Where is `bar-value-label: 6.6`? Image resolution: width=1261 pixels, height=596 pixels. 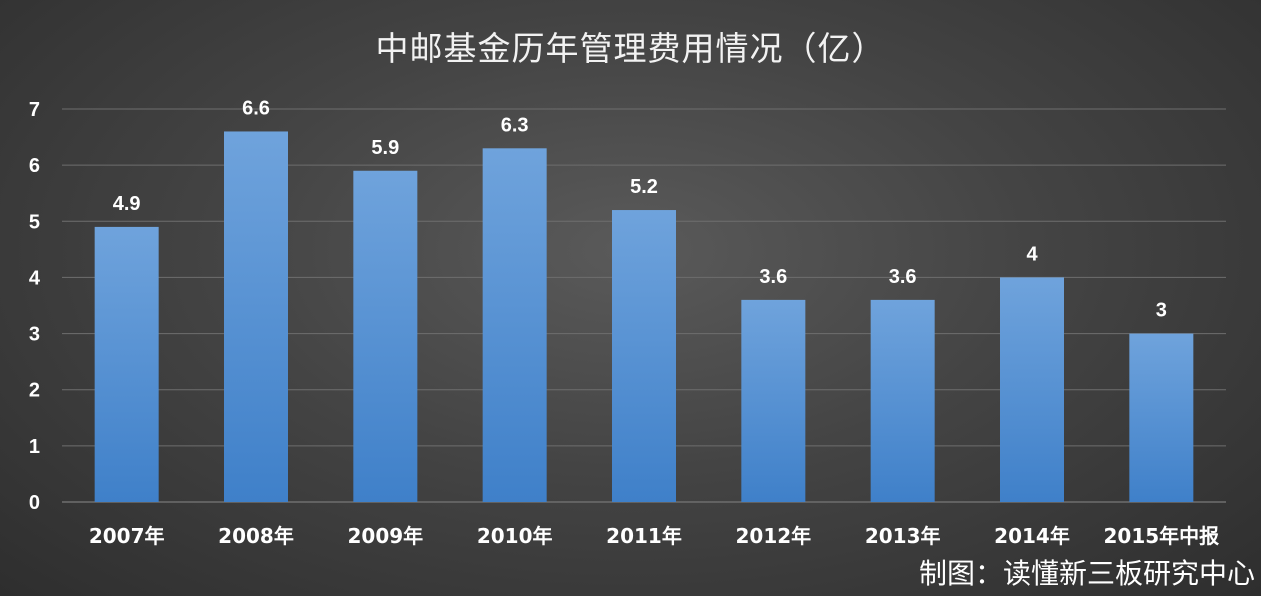
bar-value-label: 6.6 is located at coordinates (256, 108).